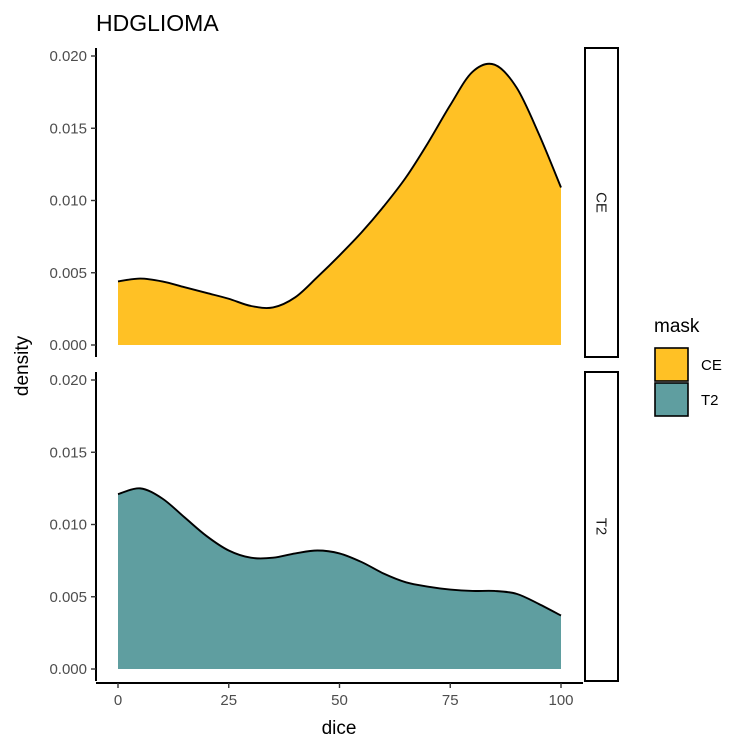  I want to click on y-axis-title: density, so click(22, 365).